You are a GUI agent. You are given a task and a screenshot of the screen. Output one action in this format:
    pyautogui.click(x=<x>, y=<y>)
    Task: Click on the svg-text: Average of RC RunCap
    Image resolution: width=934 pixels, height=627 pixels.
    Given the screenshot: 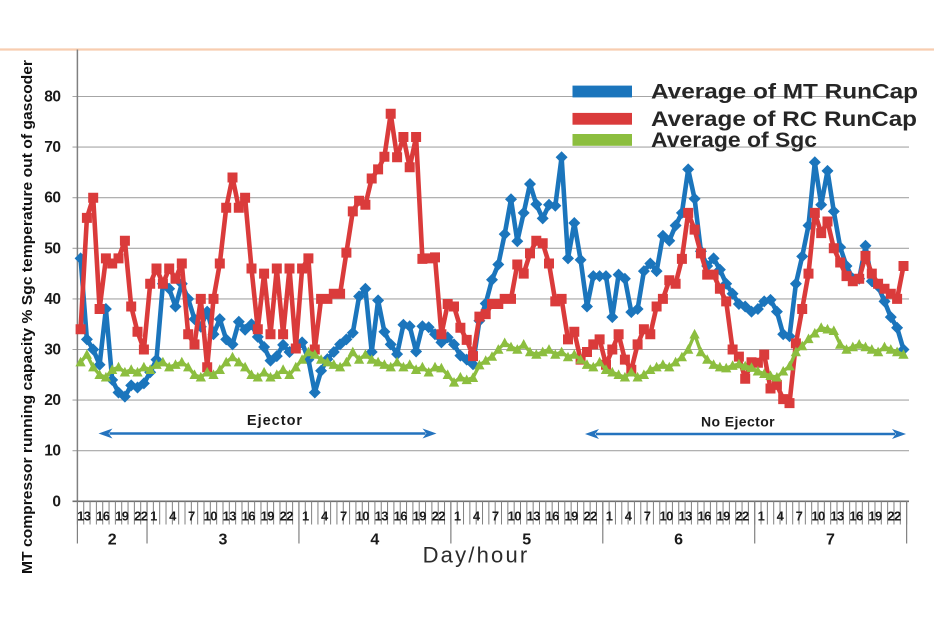 What is the action you would take?
    pyautogui.click(x=784, y=119)
    